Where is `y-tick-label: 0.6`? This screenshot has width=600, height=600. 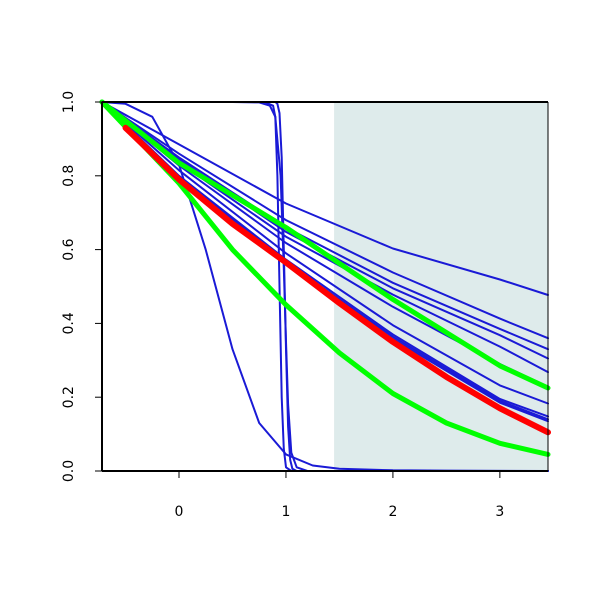 y-tick-label: 0.6 is located at coordinates (69, 249).